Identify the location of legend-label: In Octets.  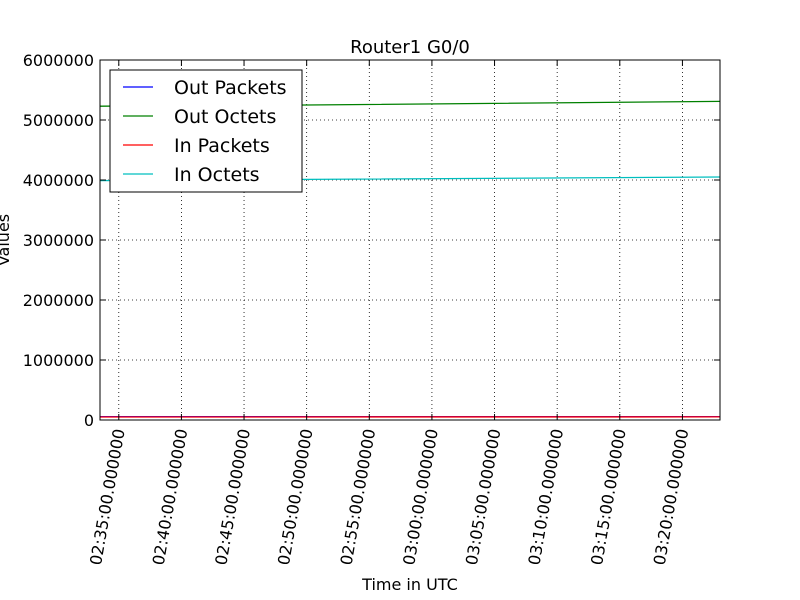
(217, 175).